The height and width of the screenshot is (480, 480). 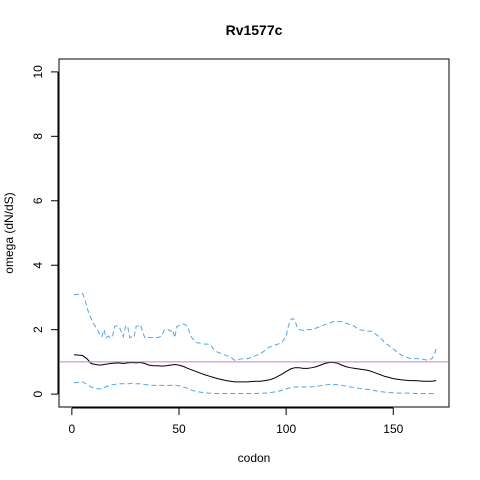 I want to click on chart-title: Rv1577c, so click(x=254, y=30).